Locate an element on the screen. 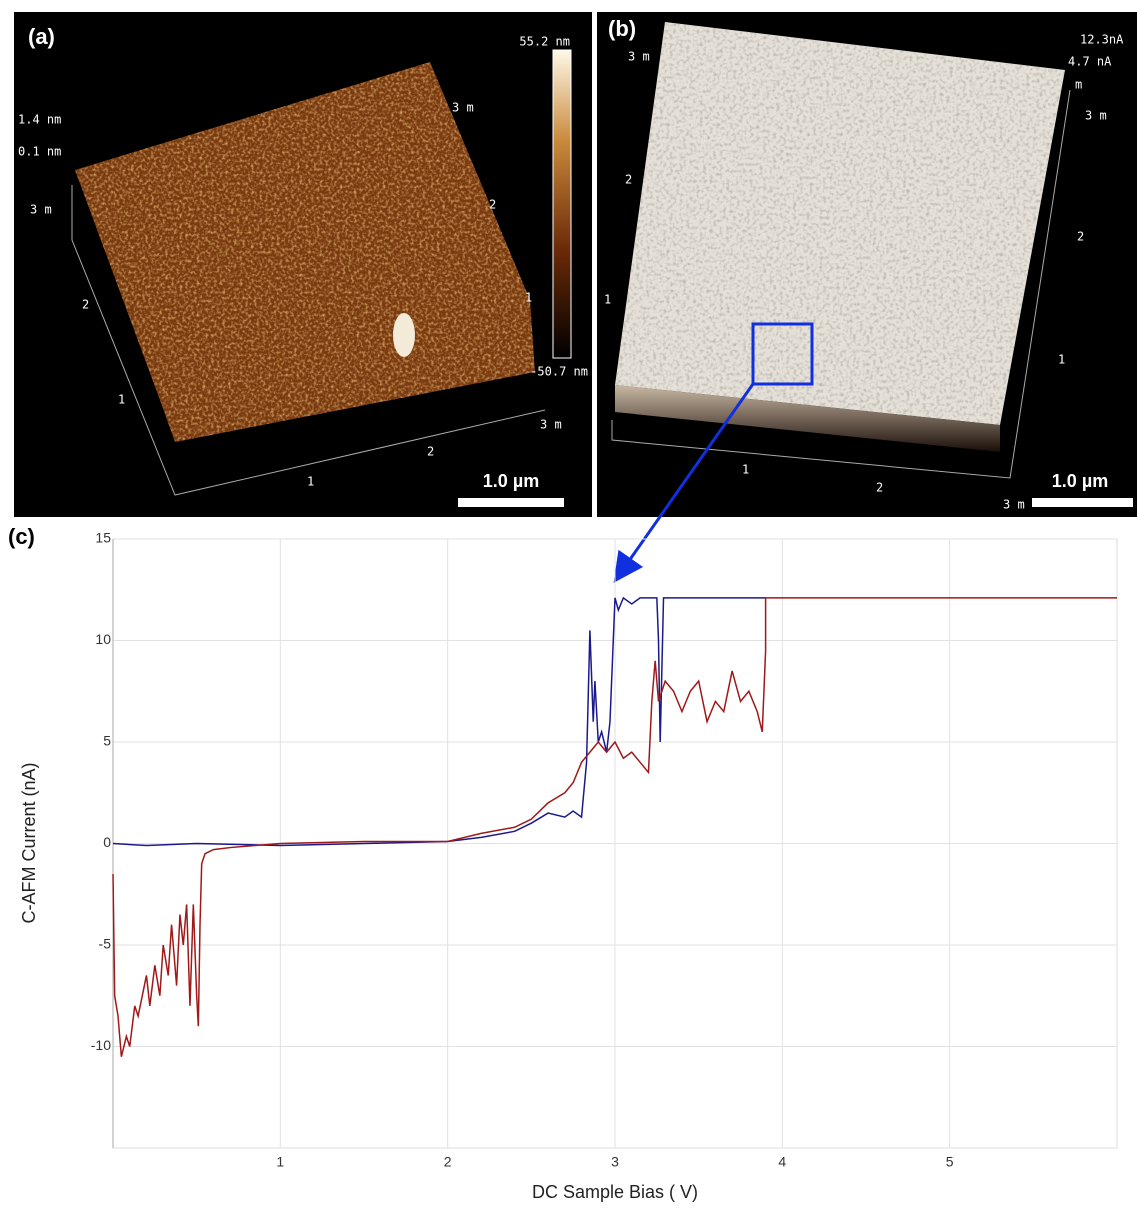  arrow is located at coordinates (684, 483).